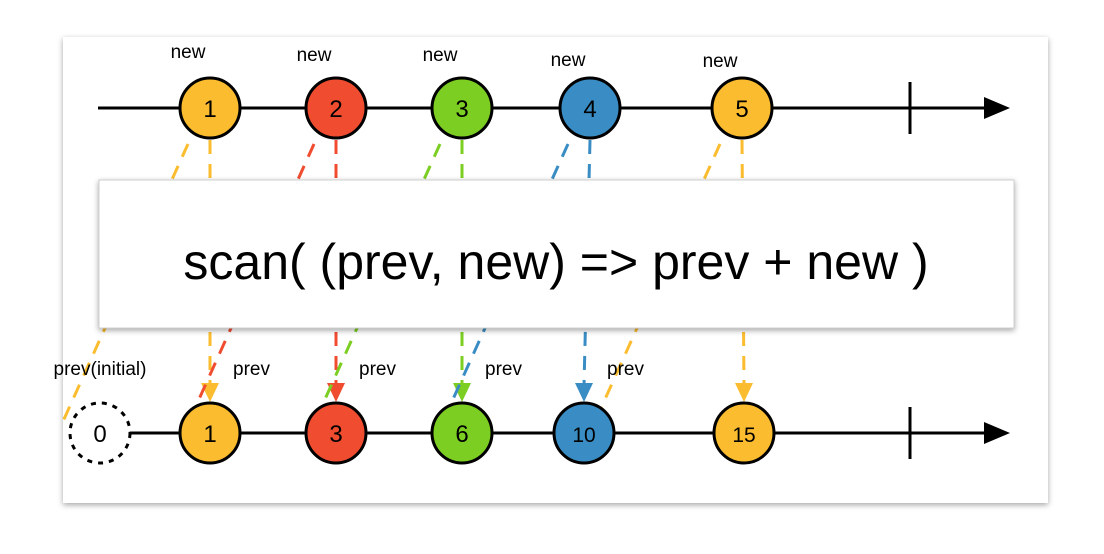 The height and width of the screenshot is (554, 1104). Describe the element at coordinates (997, 433) in the screenshot. I see `output-timeline-arrowhead` at that location.